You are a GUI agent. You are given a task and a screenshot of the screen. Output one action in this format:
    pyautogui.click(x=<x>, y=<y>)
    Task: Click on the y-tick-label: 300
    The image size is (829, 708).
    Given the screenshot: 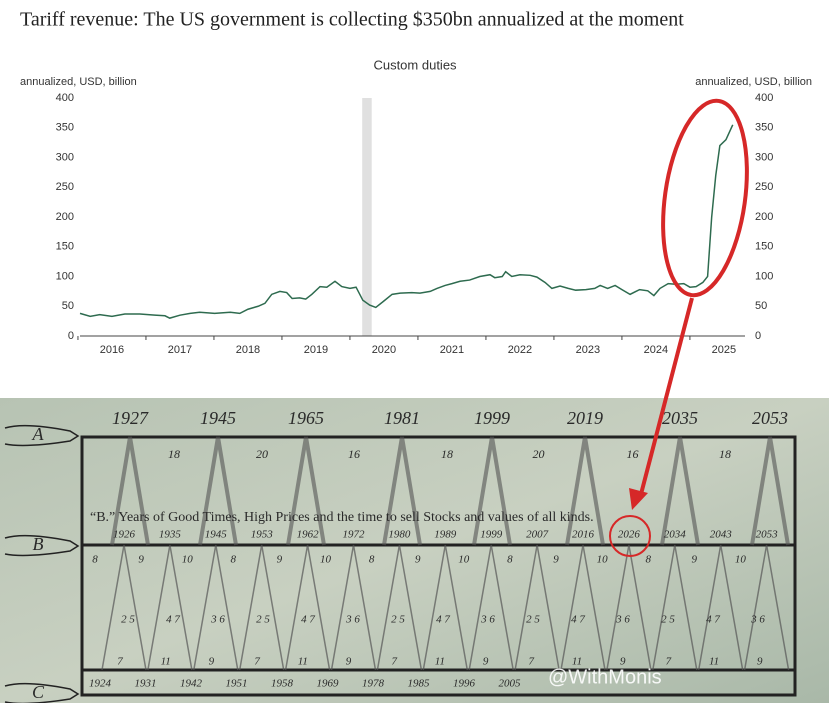 What is the action you would take?
    pyautogui.click(x=65, y=157)
    